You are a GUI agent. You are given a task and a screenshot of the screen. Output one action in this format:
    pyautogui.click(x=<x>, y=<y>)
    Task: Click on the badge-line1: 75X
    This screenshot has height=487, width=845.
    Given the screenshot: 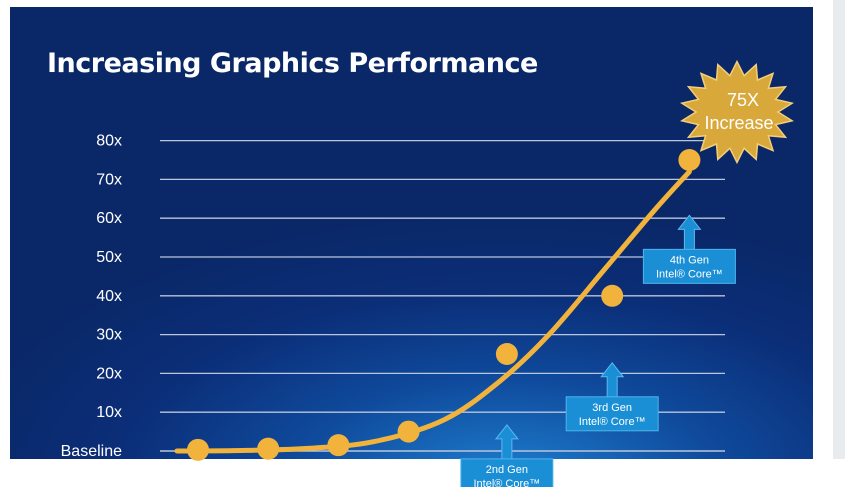 What is the action you would take?
    pyautogui.click(x=743, y=100)
    